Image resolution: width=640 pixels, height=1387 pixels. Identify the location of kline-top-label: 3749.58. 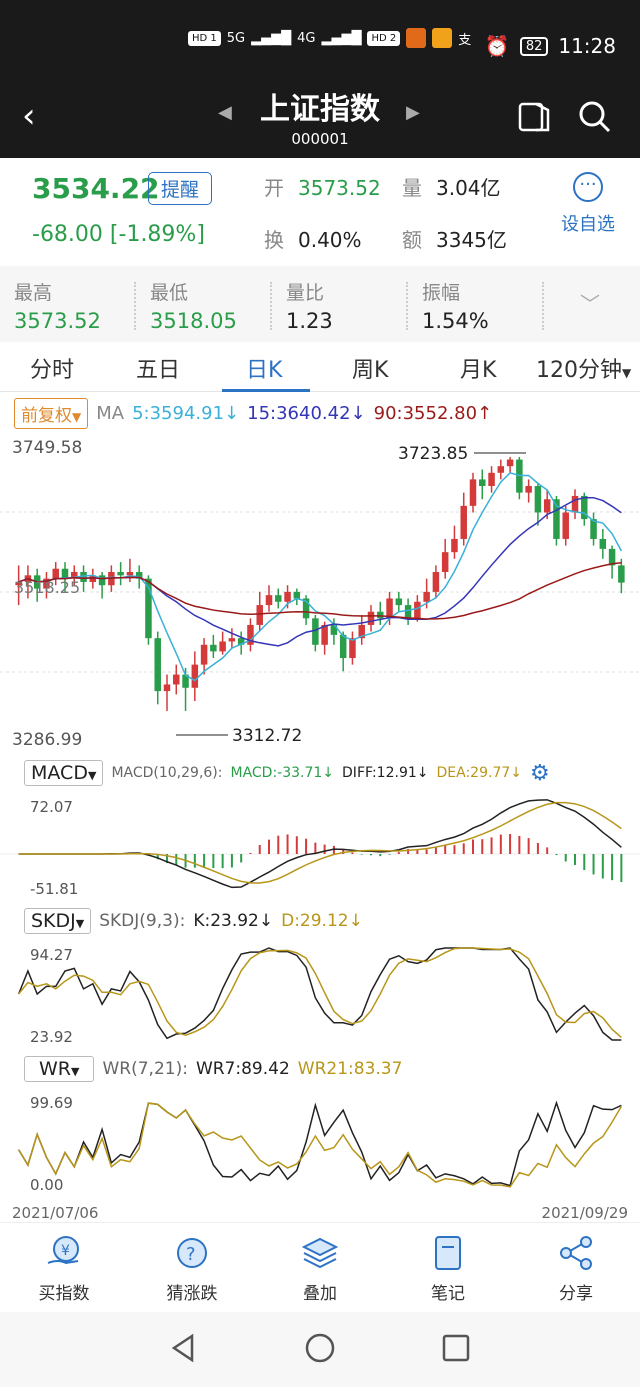
(47, 448).